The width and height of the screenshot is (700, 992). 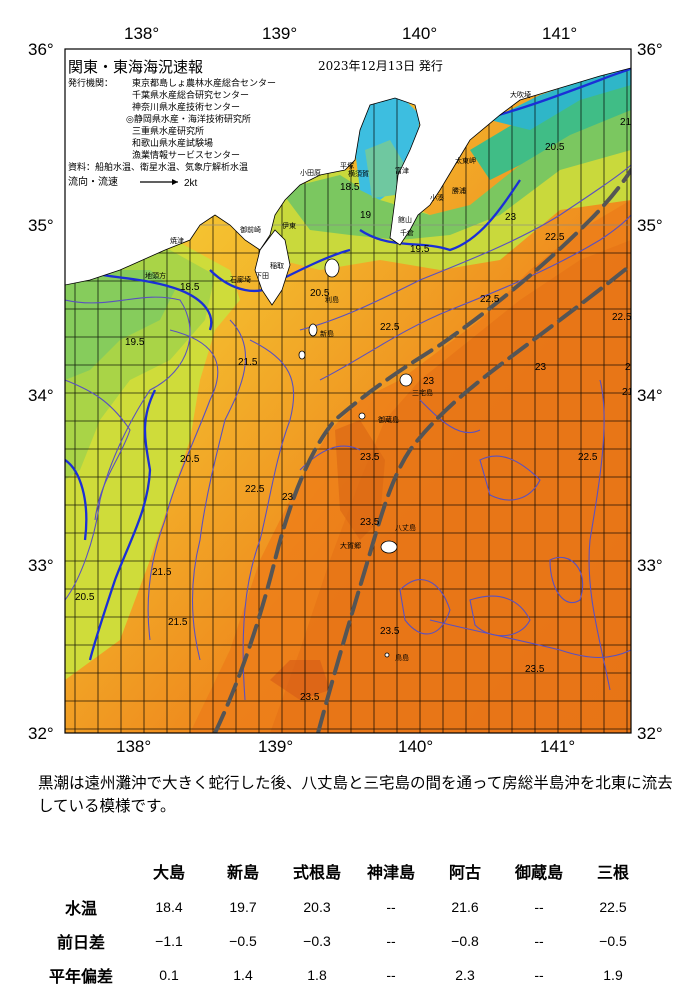 I want to click on mikurajima-island, so click(x=362, y=416).